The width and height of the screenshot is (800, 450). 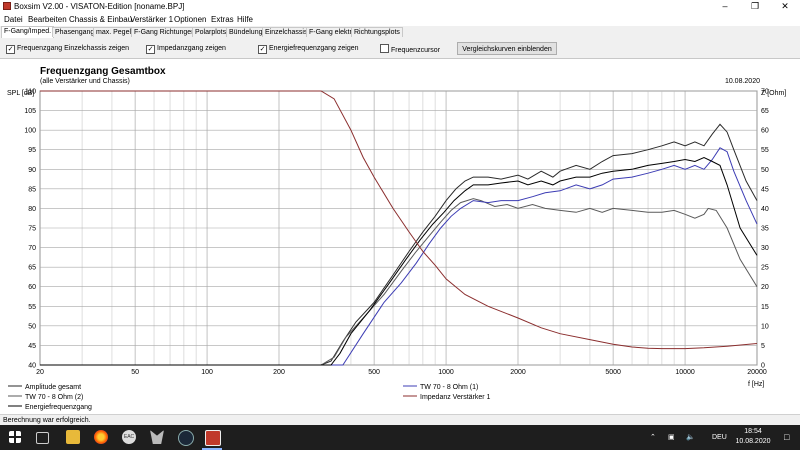 What do you see at coordinates (28, 32) in the screenshot?
I see `tab-f-gang-imped: F-Gang/Imped.` at bounding box center [28, 32].